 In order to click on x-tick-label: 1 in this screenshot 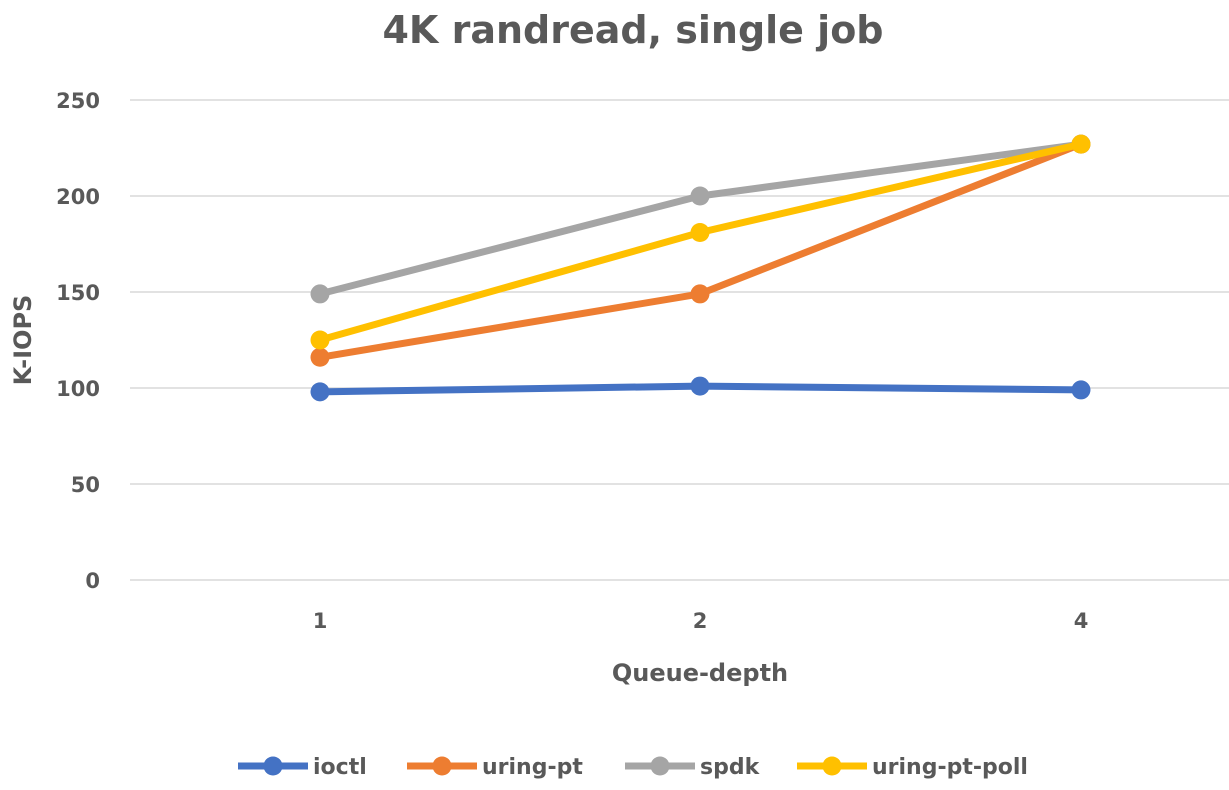, I will do `click(320, 621)`.